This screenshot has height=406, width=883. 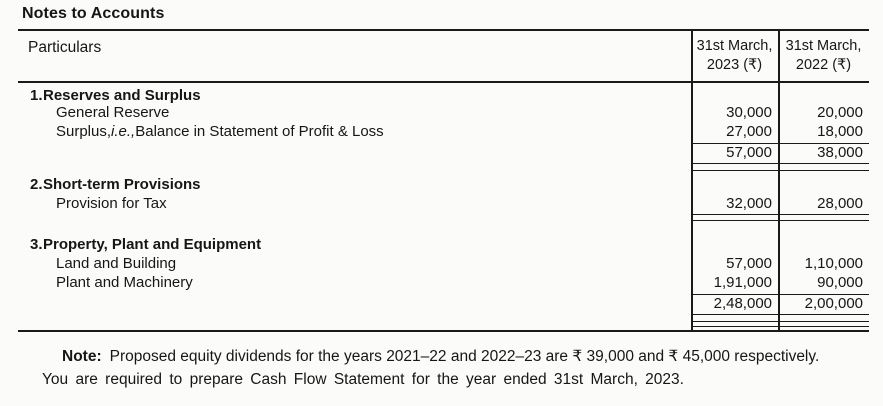 What do you see at coordinates (36, 184) in the screenshot?
I see `section-number: 2.` at bounding box center [36, 184].